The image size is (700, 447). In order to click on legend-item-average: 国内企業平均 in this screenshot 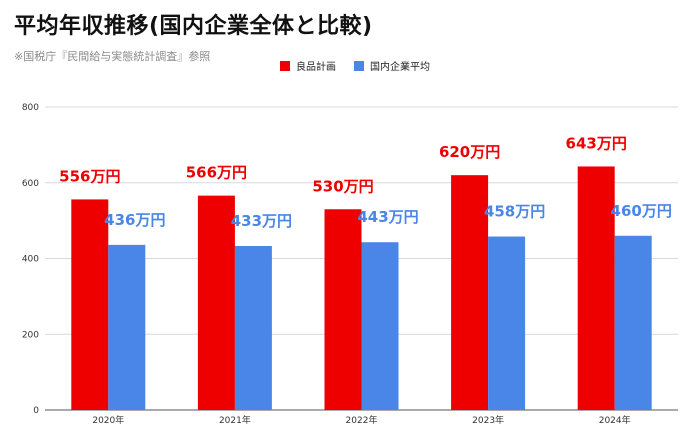, I will do `click(392, 65)`.